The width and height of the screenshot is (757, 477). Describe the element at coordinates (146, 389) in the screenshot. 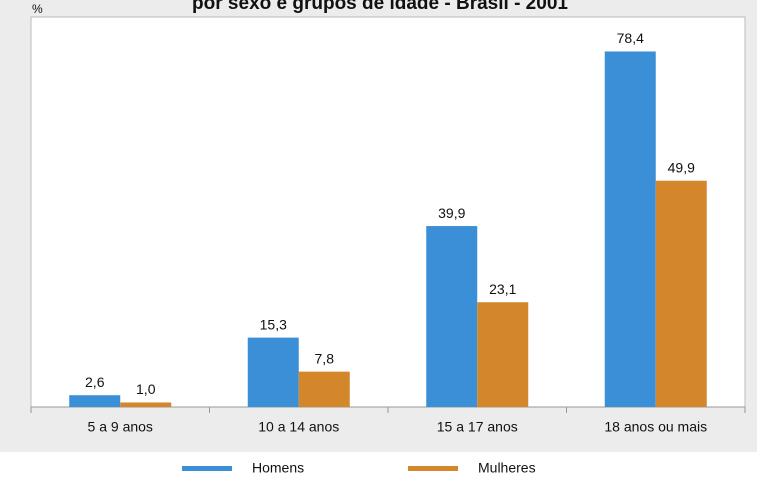

I see `value-label: 1,0` at that location.